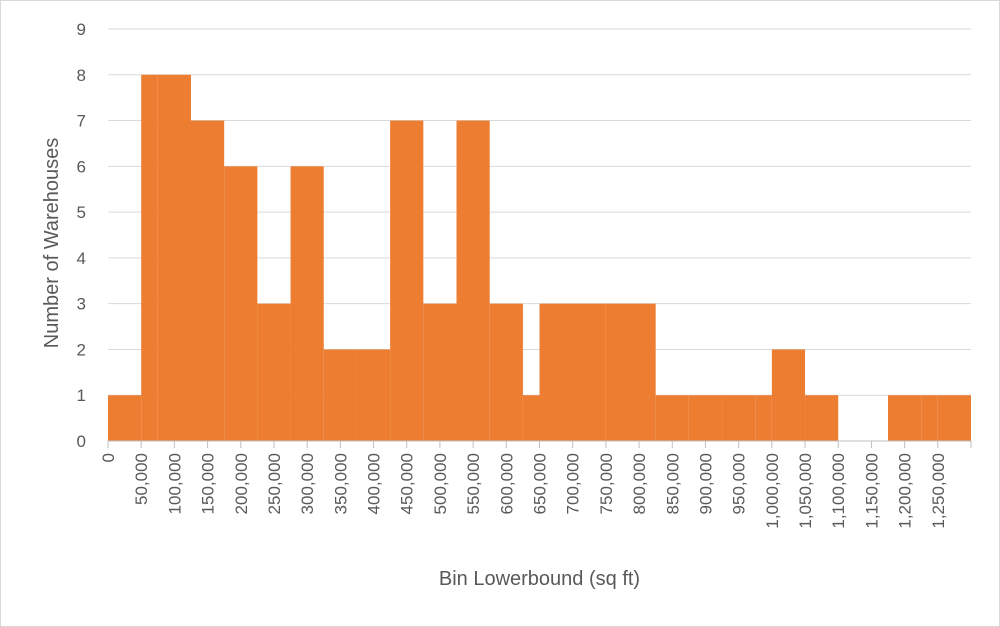 The image size is (1000, 627). Describe the element at coordinates (81, 121) in the screenshot. I see `y-tick-label: 7` at that location.